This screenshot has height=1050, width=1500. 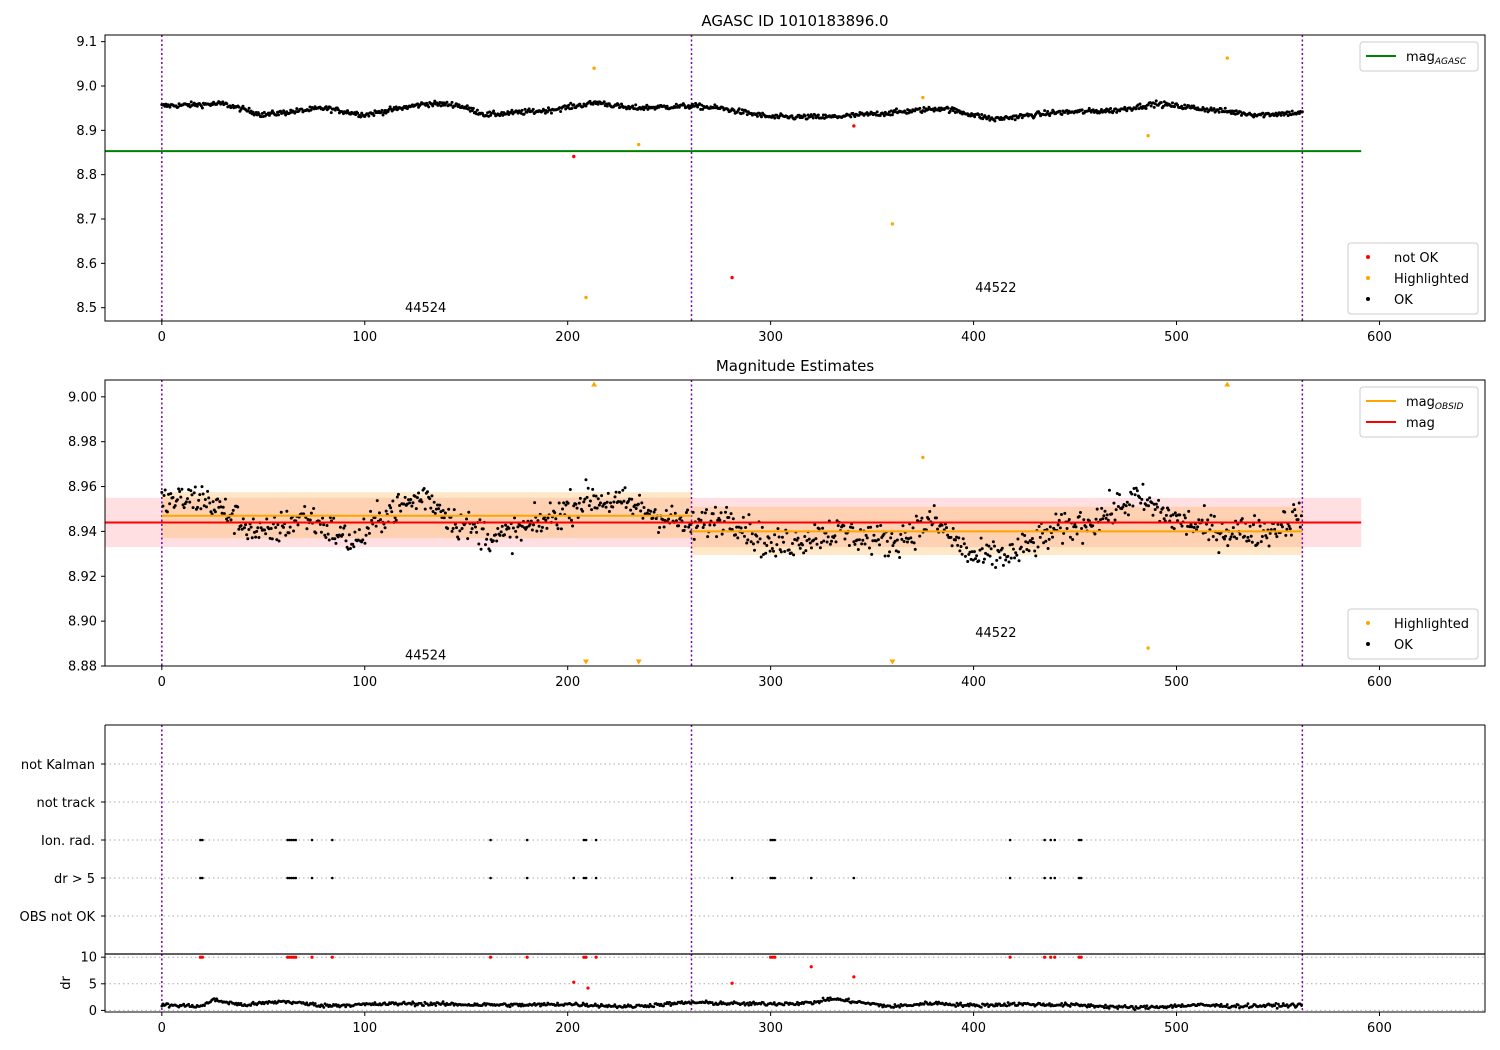 I want to click on dr-flagged-point, so click(x=574, y=982).